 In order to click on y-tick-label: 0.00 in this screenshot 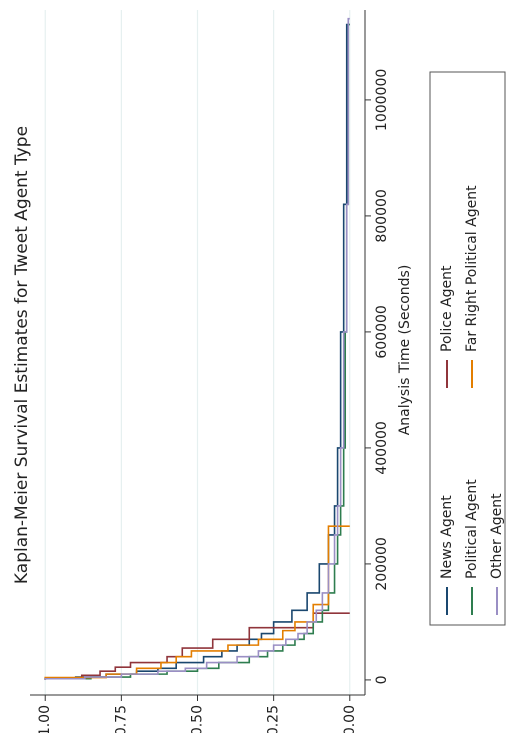, I will do `click(350, 719)`.